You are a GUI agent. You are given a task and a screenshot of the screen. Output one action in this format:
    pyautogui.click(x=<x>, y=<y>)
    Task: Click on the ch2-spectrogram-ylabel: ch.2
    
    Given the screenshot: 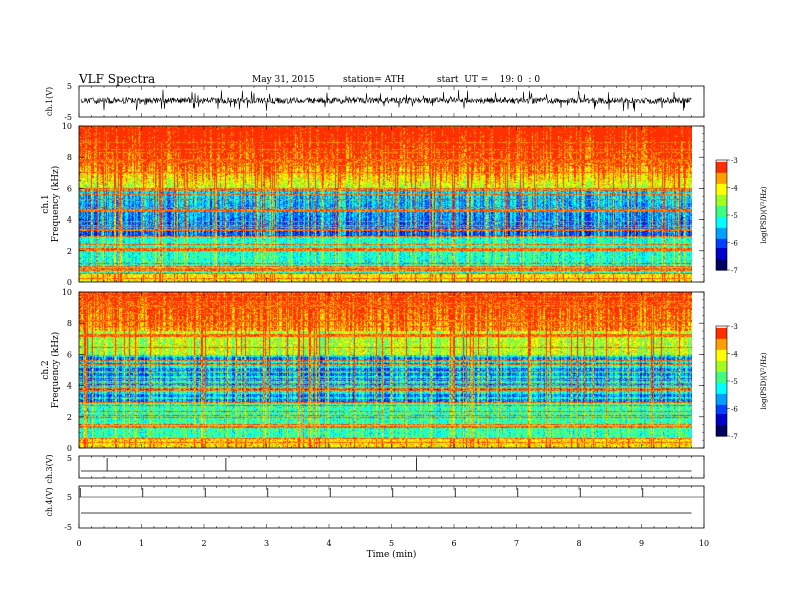 What is the action you would take?
    pyautogui.click(x=46, y=369)
    